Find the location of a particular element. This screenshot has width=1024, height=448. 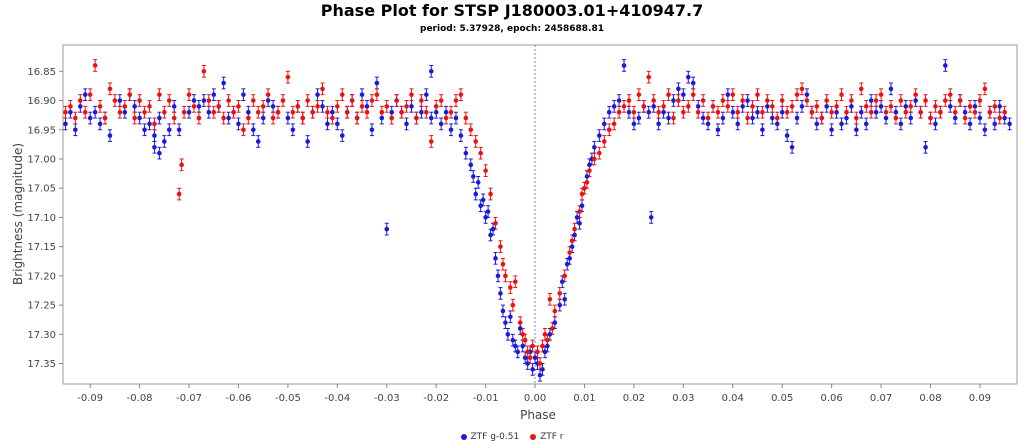

x-tick-label: -0.05 is located at coordinates (288, 398).